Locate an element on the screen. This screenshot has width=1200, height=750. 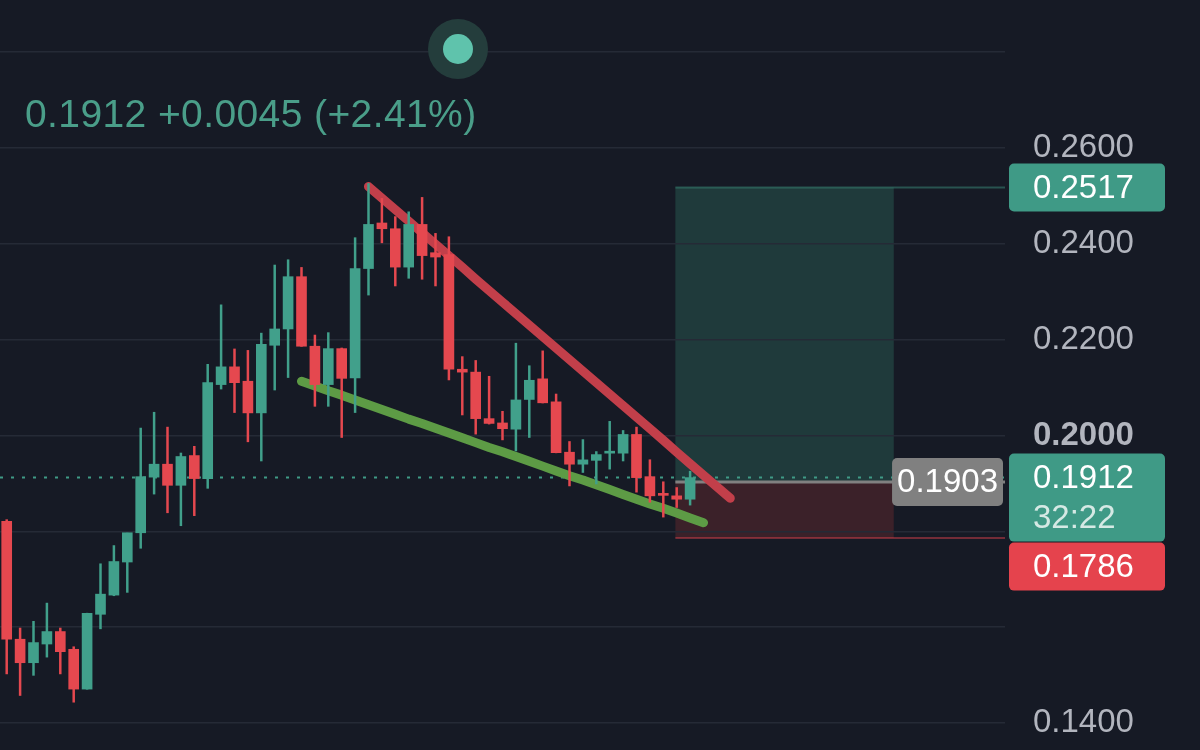
ref-line-label: 0.1903 is located at coordinates (947, 481).